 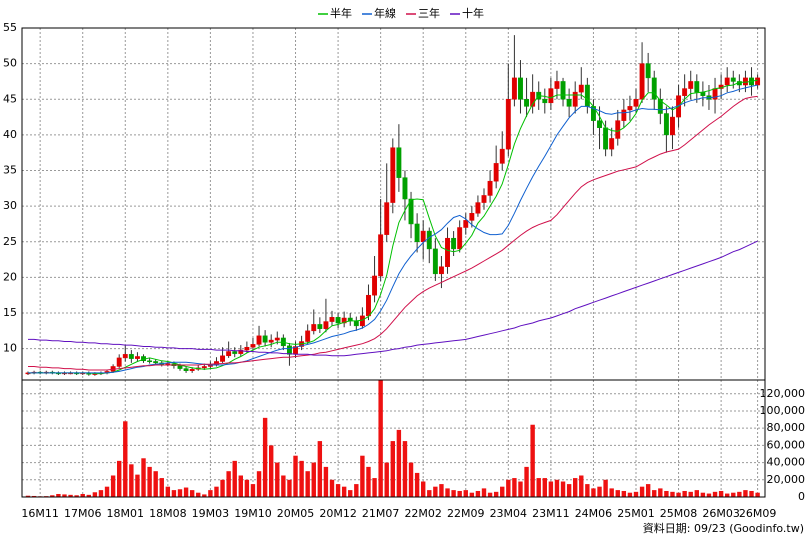 What do you see at coordinates (296, 513) in the screenshot?
I see `x-tick-label: 20M05` at bounding box center [296, 513].